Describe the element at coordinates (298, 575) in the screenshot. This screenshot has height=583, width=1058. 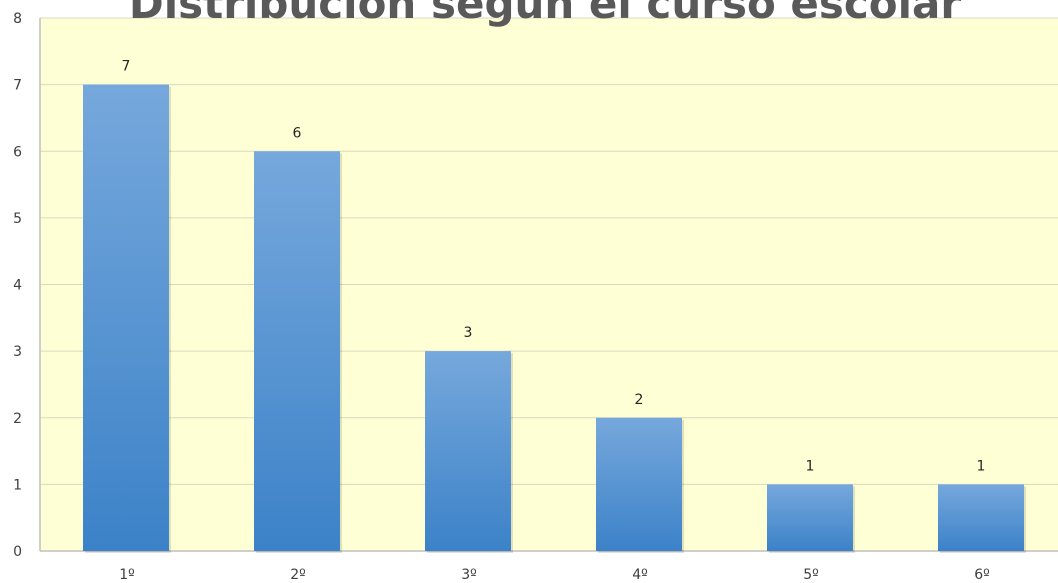
I see `x-tick-label: 2º` at that location.